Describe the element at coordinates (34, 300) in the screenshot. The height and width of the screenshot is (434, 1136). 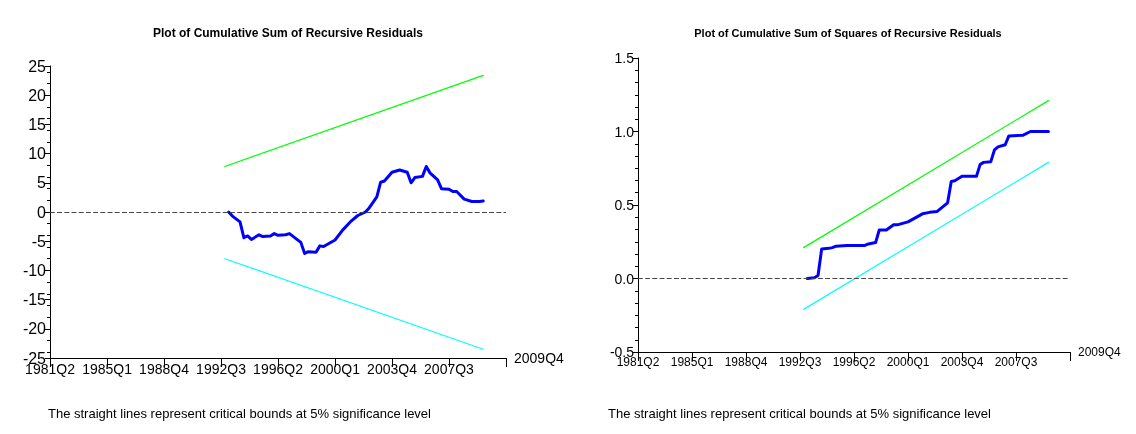
I see `y-tick-label: -15` at that location.